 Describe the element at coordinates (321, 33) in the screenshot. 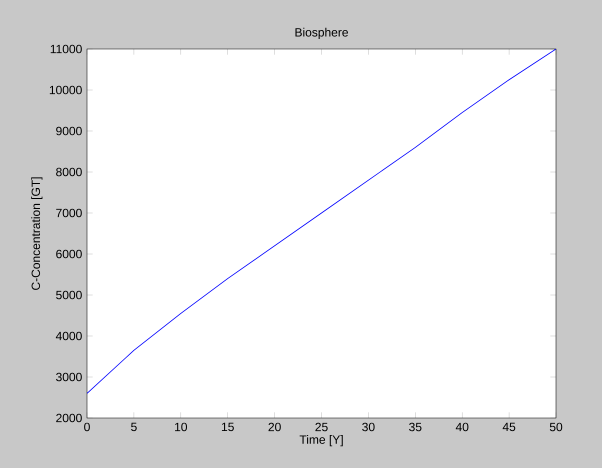

I see `chart-title: Biosphere` at that location.